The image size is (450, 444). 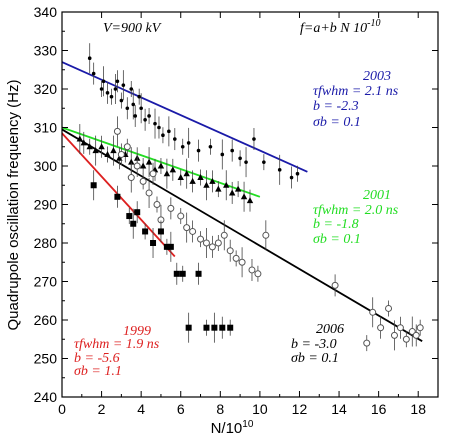 I want to click on label-2006-year: 2006, so click(x=330, y=329).